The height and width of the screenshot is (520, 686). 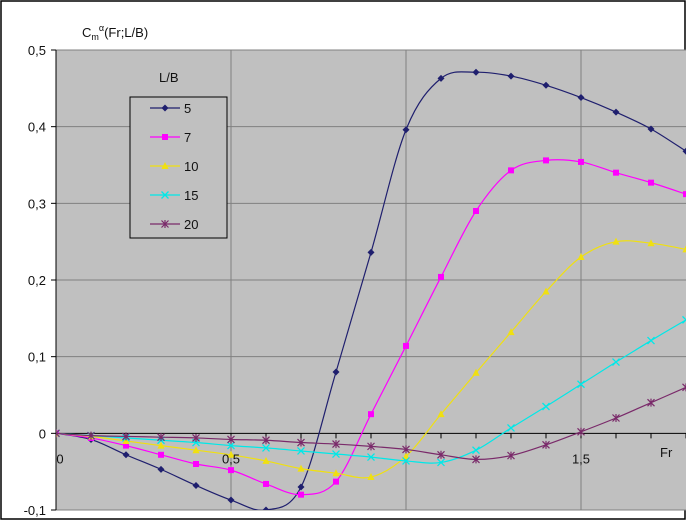 I want to click on y-axis-title: Cmα(Fr;L/B), so click(x=115, y=32).